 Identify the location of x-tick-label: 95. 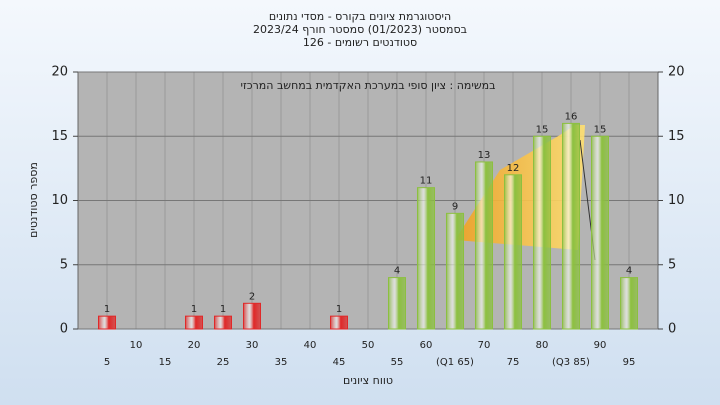
(629, 362).